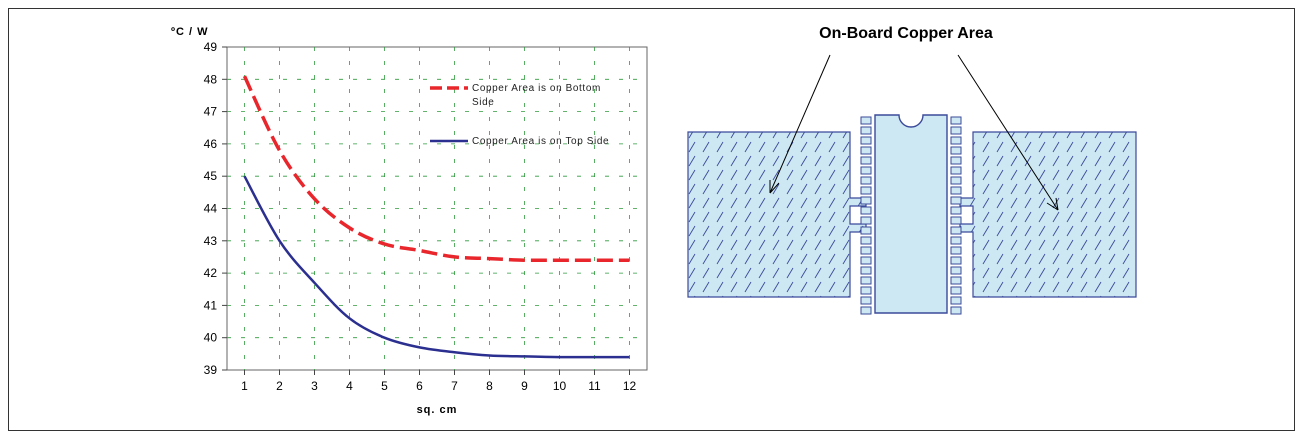  What do you see at coordinates (483, 102) in the screenshot?
I see `legend-label-bottom-side-line2: Side` at bounding box center [483, 102].